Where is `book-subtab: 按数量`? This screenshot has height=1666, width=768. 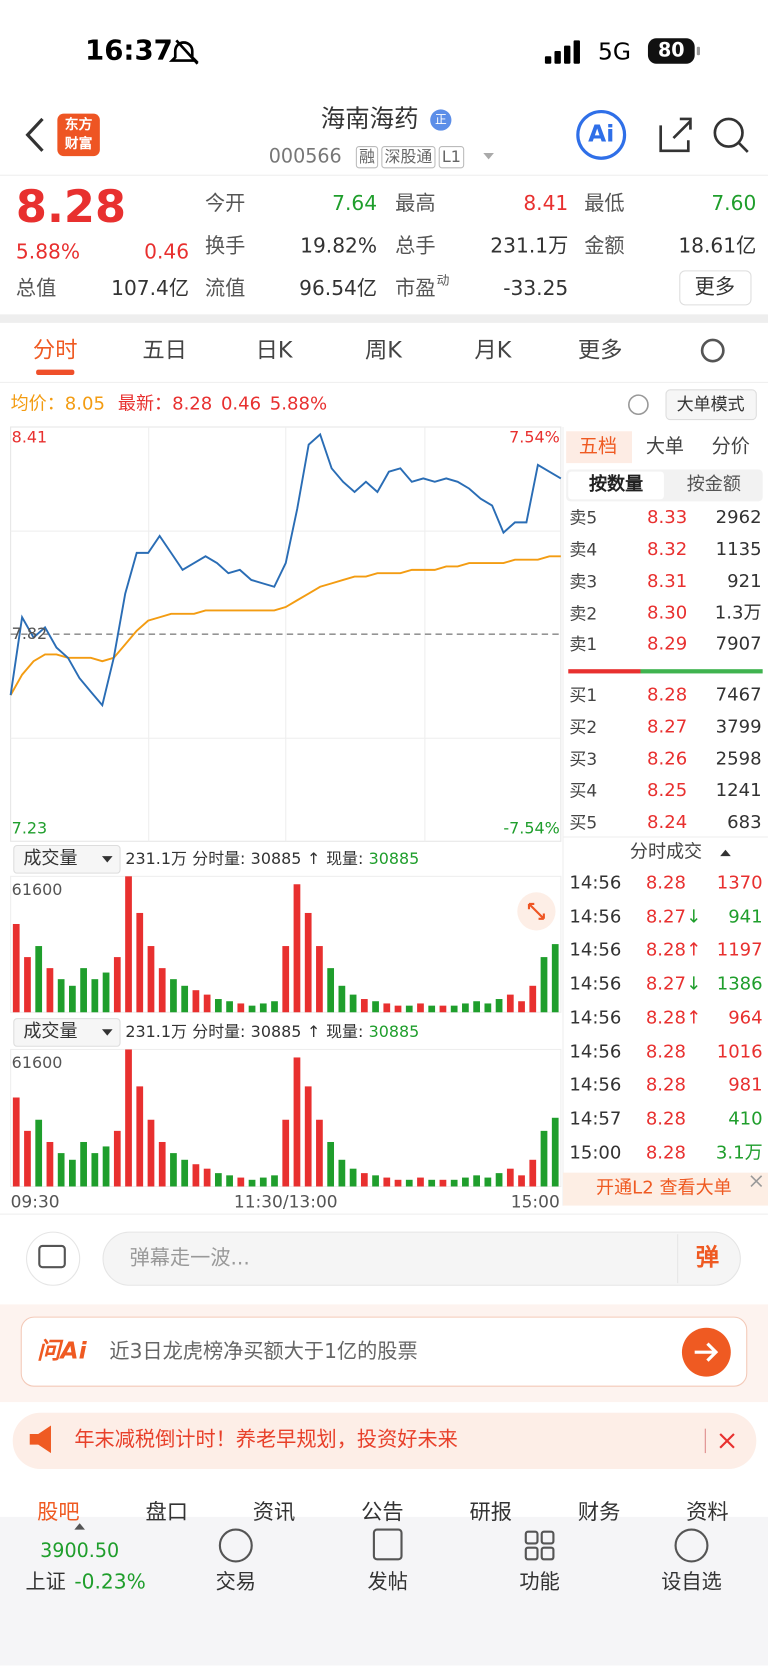
book-subtab: 按数量 is located at coordinates (616, 485).